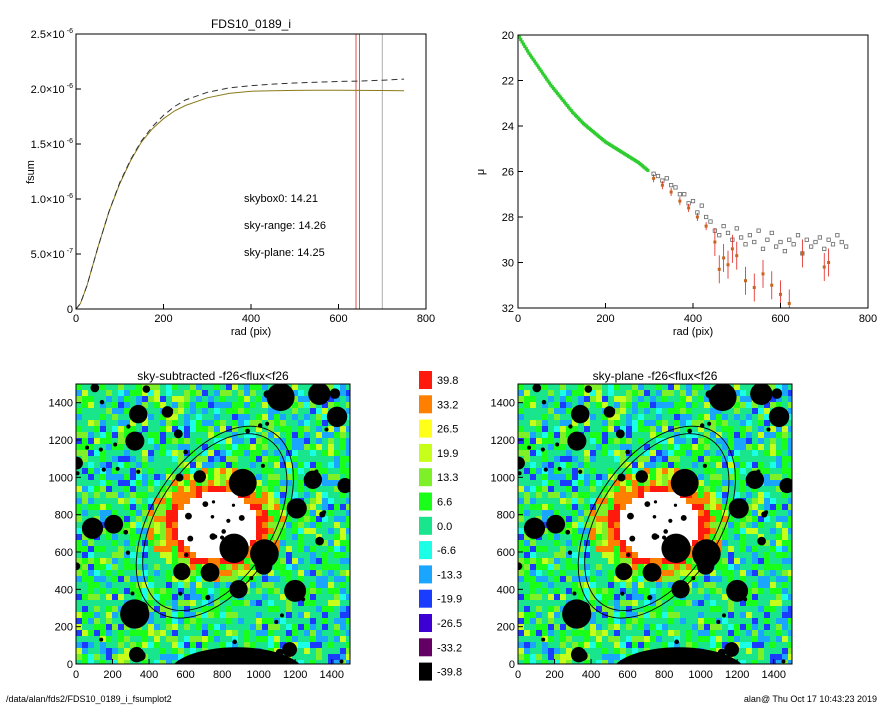 Image resolution: width=885 pixels, height=708 pixels. I want to click on panel-a-x-ticks: 0 200 400 600 800, so click(254, 314).